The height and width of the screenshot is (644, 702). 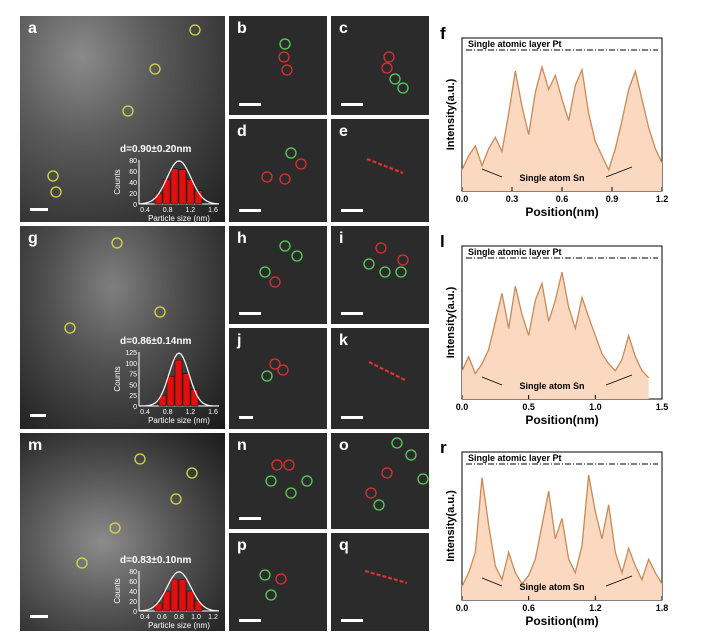 I want to click on panel-d: d, so click(x=278, y=170).